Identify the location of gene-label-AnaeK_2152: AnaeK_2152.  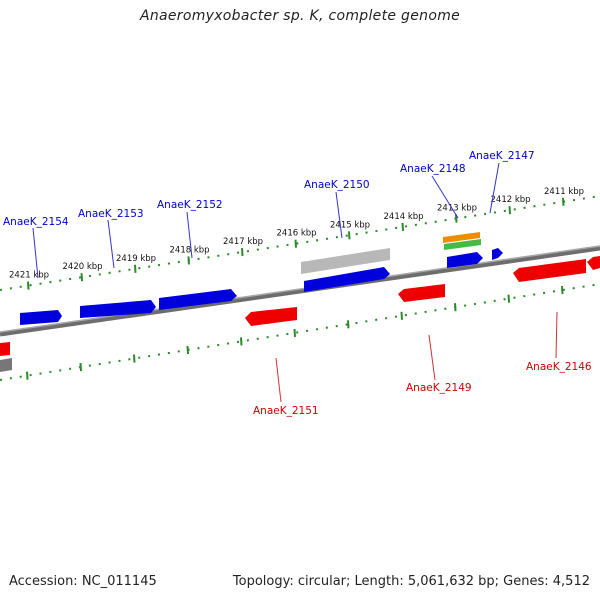
(190, 205).